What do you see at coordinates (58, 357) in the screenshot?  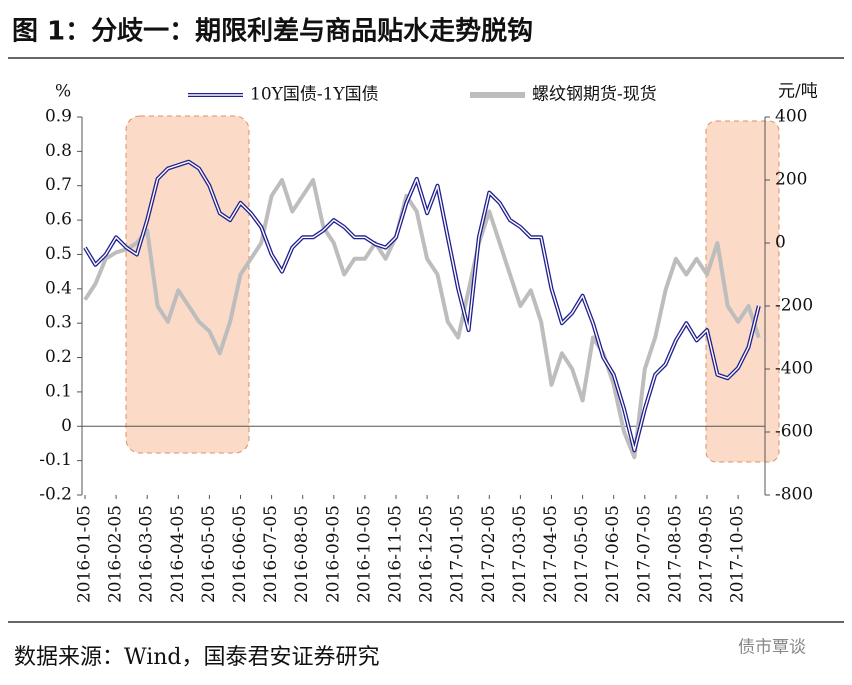 I see `y-tick-label: 0.2` at bounding box center [58, 357].